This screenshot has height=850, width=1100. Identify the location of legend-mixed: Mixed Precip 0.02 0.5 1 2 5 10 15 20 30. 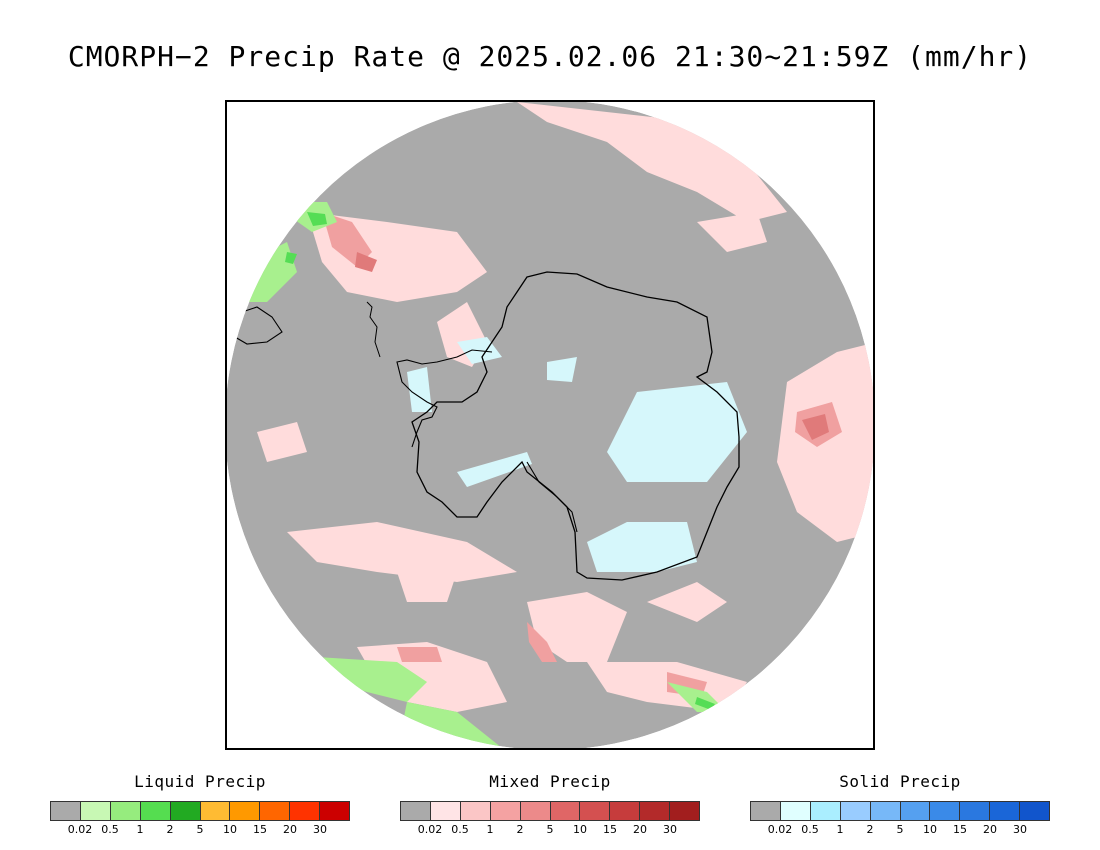
(550, 804).